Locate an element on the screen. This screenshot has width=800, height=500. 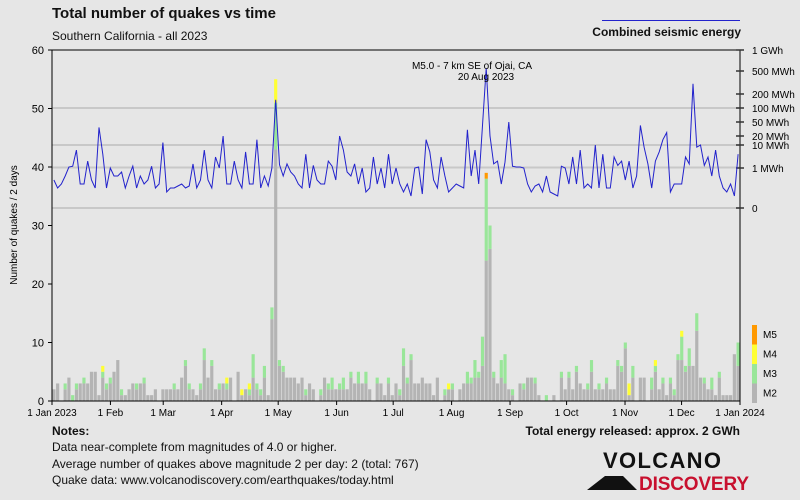
energy-tick-label: 200 MWh is located at coordinates (773, 95).